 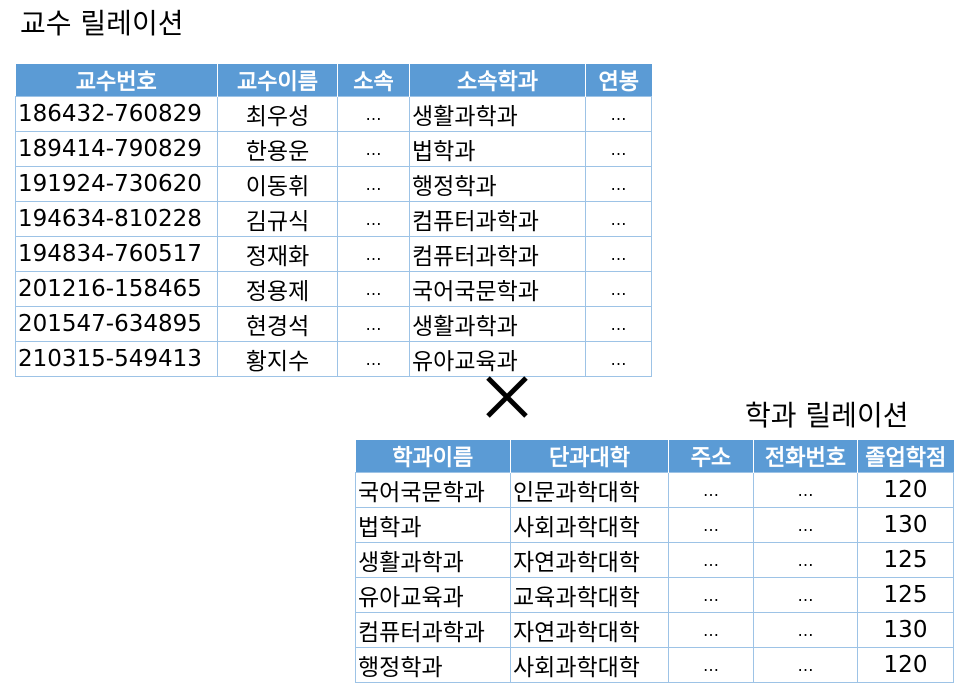 I want to click on column-header: 교수번호, so click(x=116, y=80).